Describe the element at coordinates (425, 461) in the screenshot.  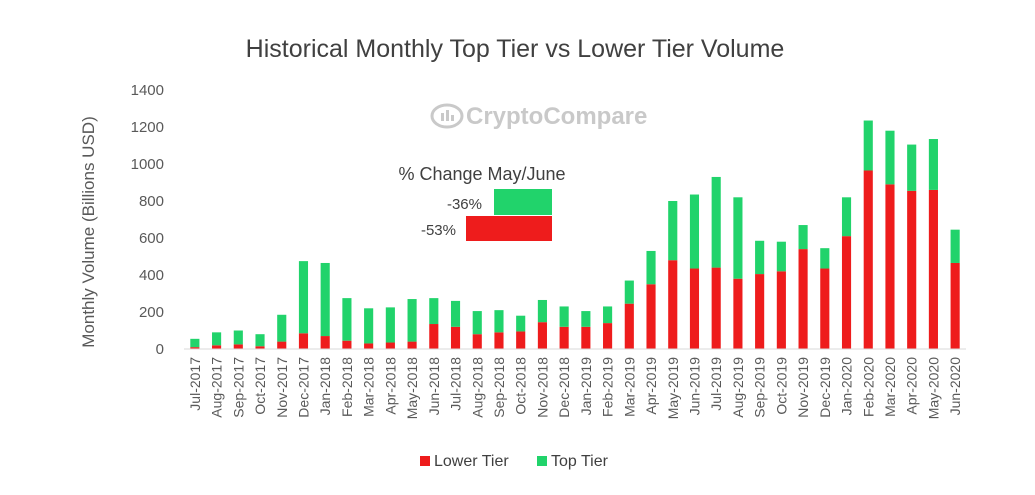
I see `legend-lower-tier-swatch` at that location.